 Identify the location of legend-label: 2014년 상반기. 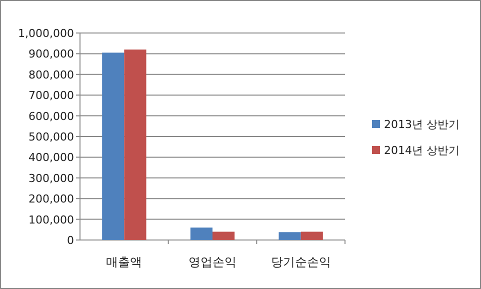
(422, 150).